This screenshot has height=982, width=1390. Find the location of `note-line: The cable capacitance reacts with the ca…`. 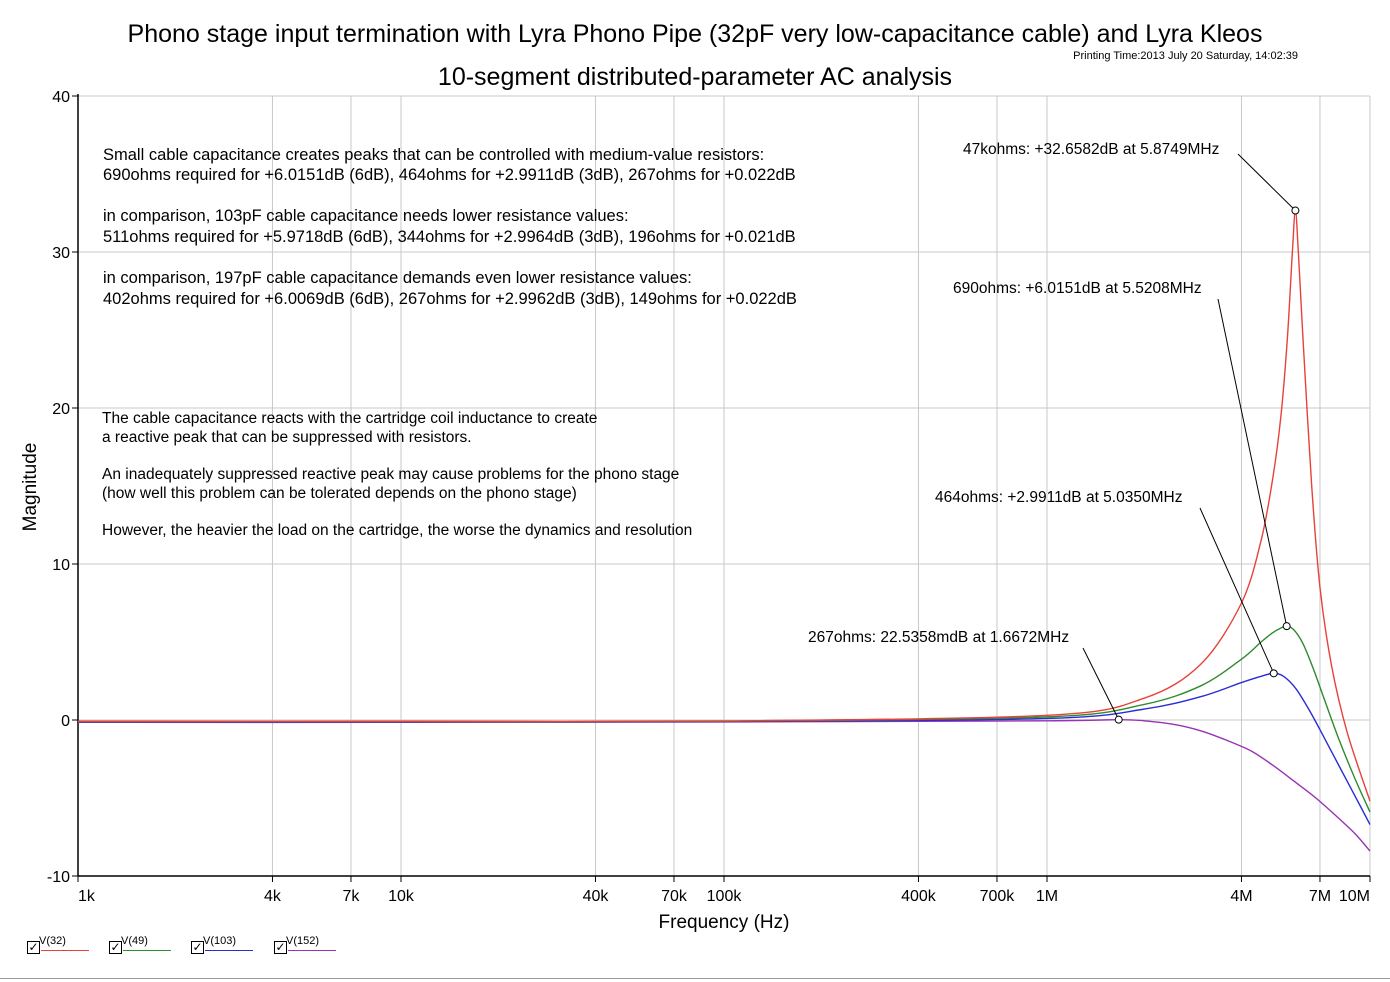

note-line: The cable capacitance reacts with the ca… is located at coordinates (349, 418).